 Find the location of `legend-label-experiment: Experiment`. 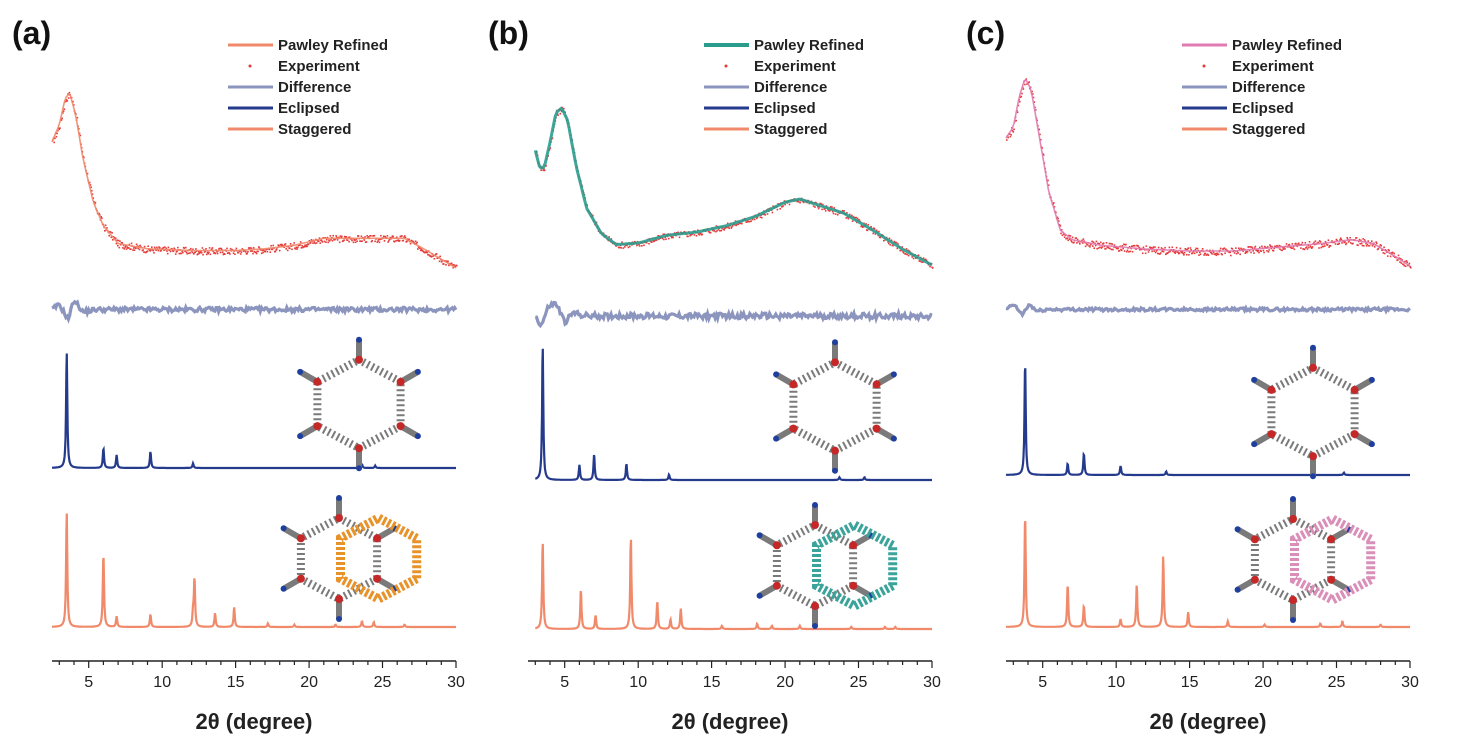

legend-label-experiment: Experiment is located at coordinates (319, 66).